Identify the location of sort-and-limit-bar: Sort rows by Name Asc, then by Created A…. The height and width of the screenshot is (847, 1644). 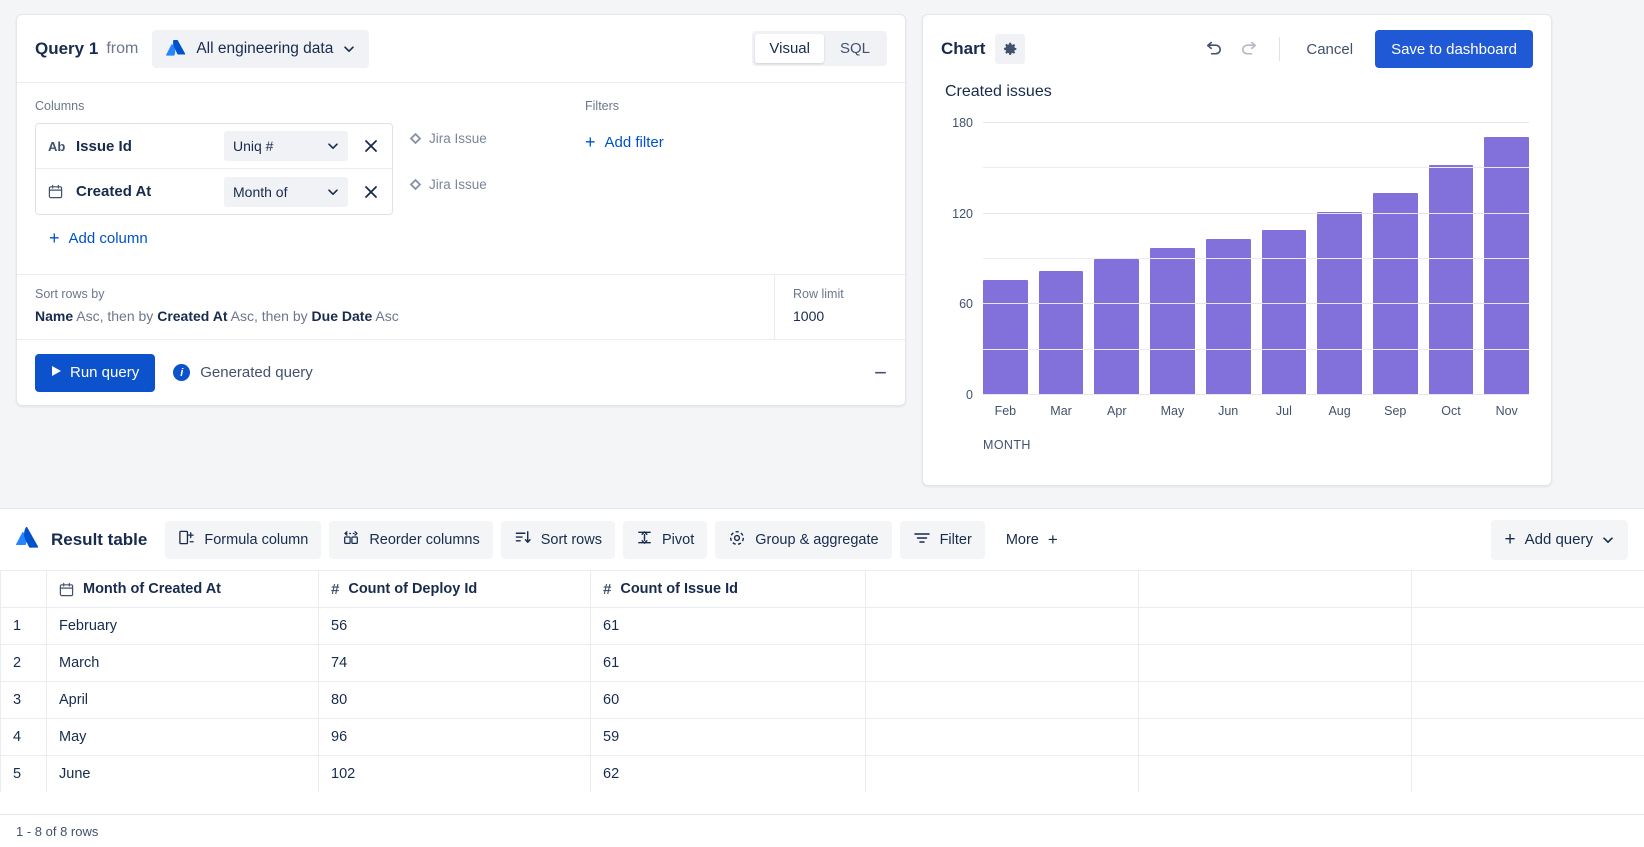
(461, 306).